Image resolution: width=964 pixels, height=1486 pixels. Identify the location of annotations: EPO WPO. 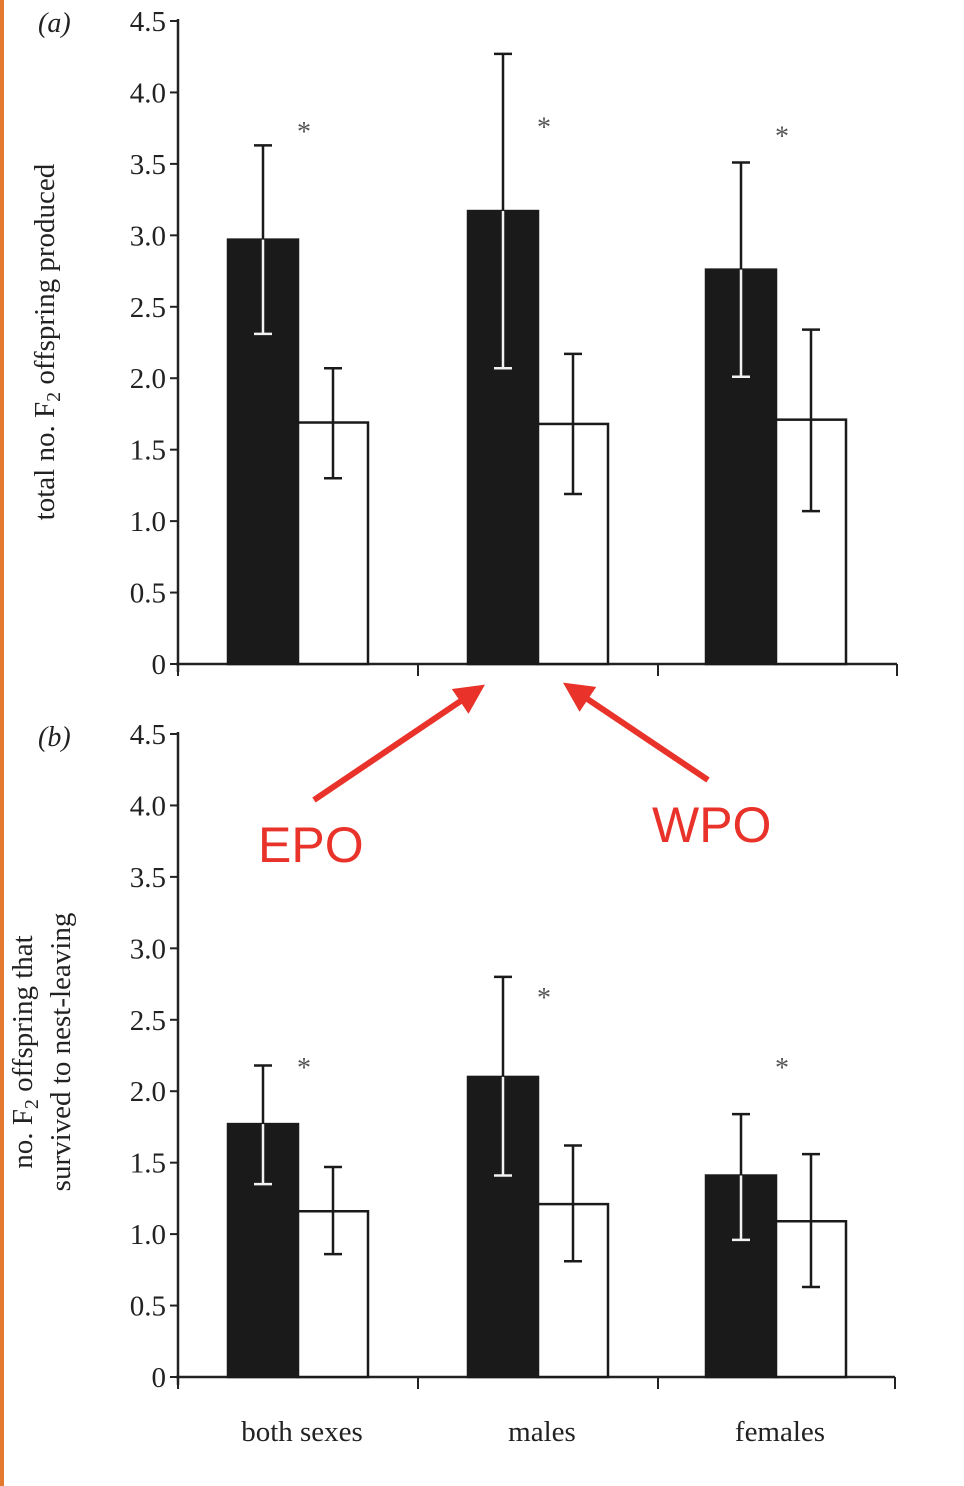
(514, 777).